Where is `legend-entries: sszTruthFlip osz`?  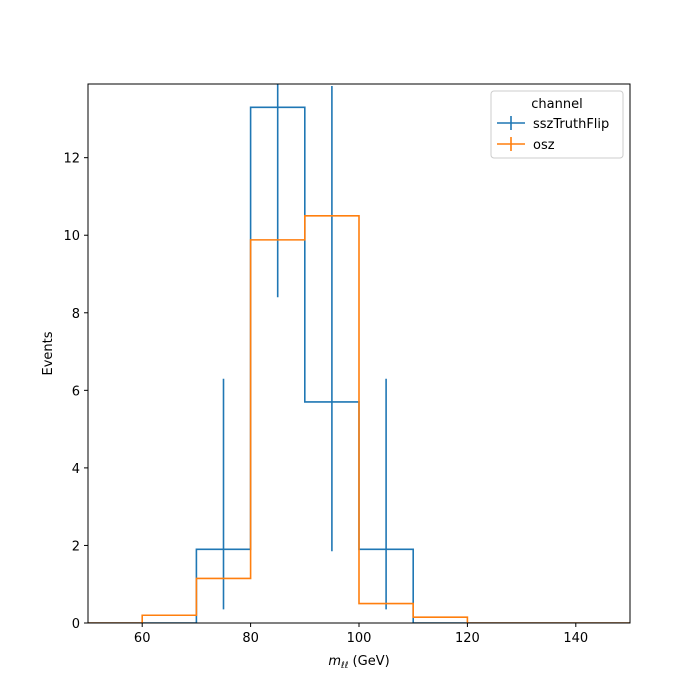
legend-entries: sszTruthFlip osz is located at coordinates (553, 134).